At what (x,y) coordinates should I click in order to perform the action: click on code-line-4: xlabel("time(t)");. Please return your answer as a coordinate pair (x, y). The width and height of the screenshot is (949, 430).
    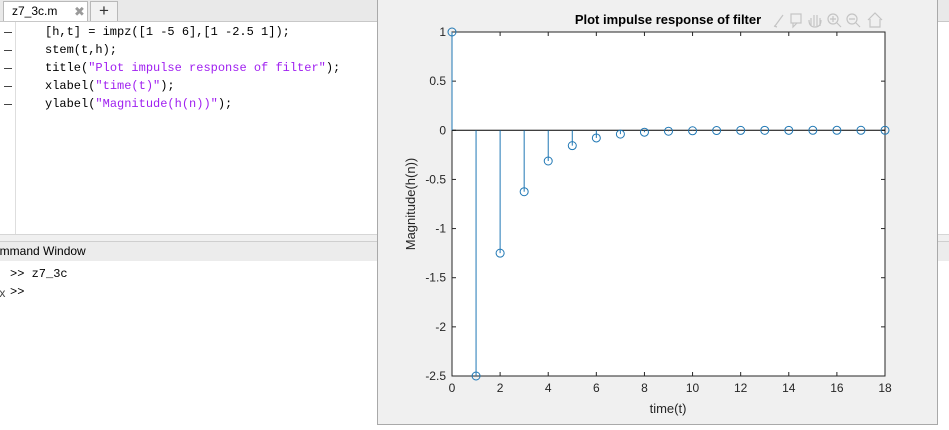
    Looking at the image, I should click on (110, 86).